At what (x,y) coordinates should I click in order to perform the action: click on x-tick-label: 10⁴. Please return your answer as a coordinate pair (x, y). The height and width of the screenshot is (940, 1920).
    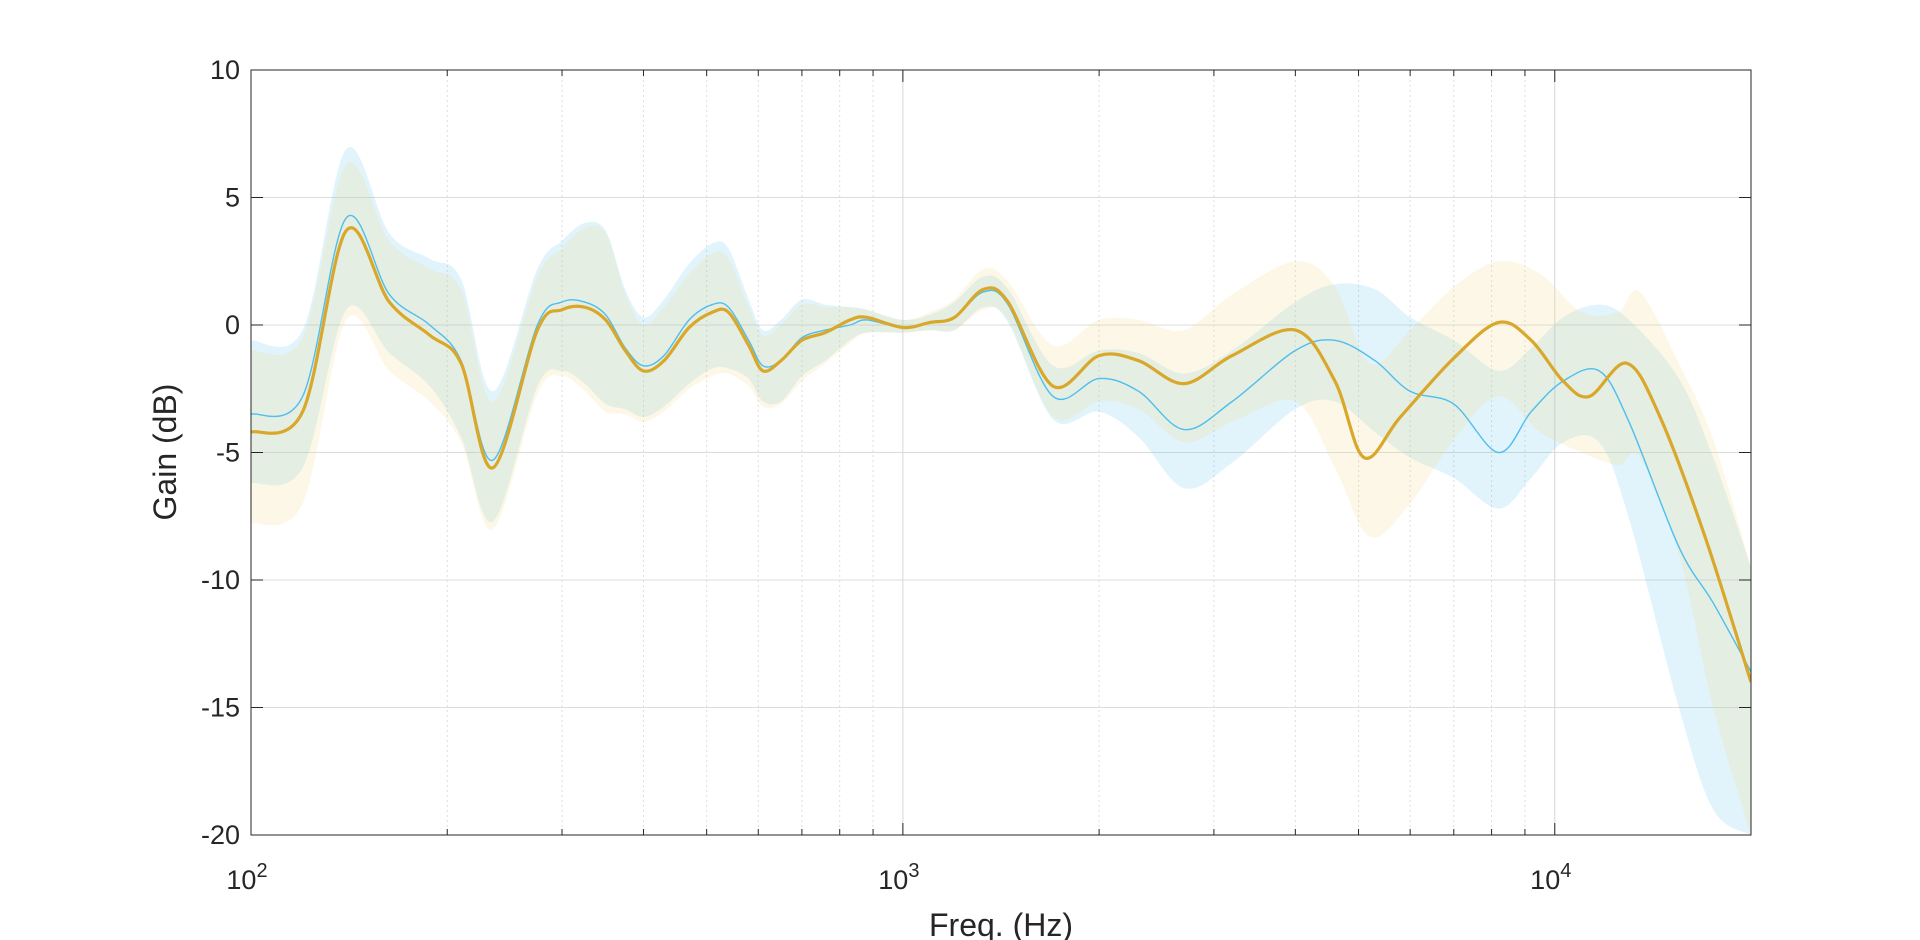
    Looking at the image, I should click on (1550, 877).